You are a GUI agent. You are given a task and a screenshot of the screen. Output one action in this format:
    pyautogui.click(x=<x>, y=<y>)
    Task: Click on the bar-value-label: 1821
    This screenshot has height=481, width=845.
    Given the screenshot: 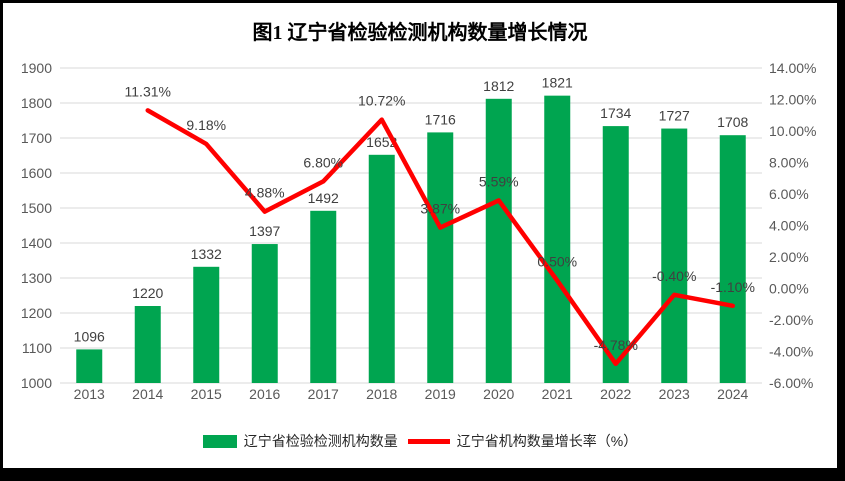 What is the action you would take?
    pyautogui.click(x=557, y=83)
    